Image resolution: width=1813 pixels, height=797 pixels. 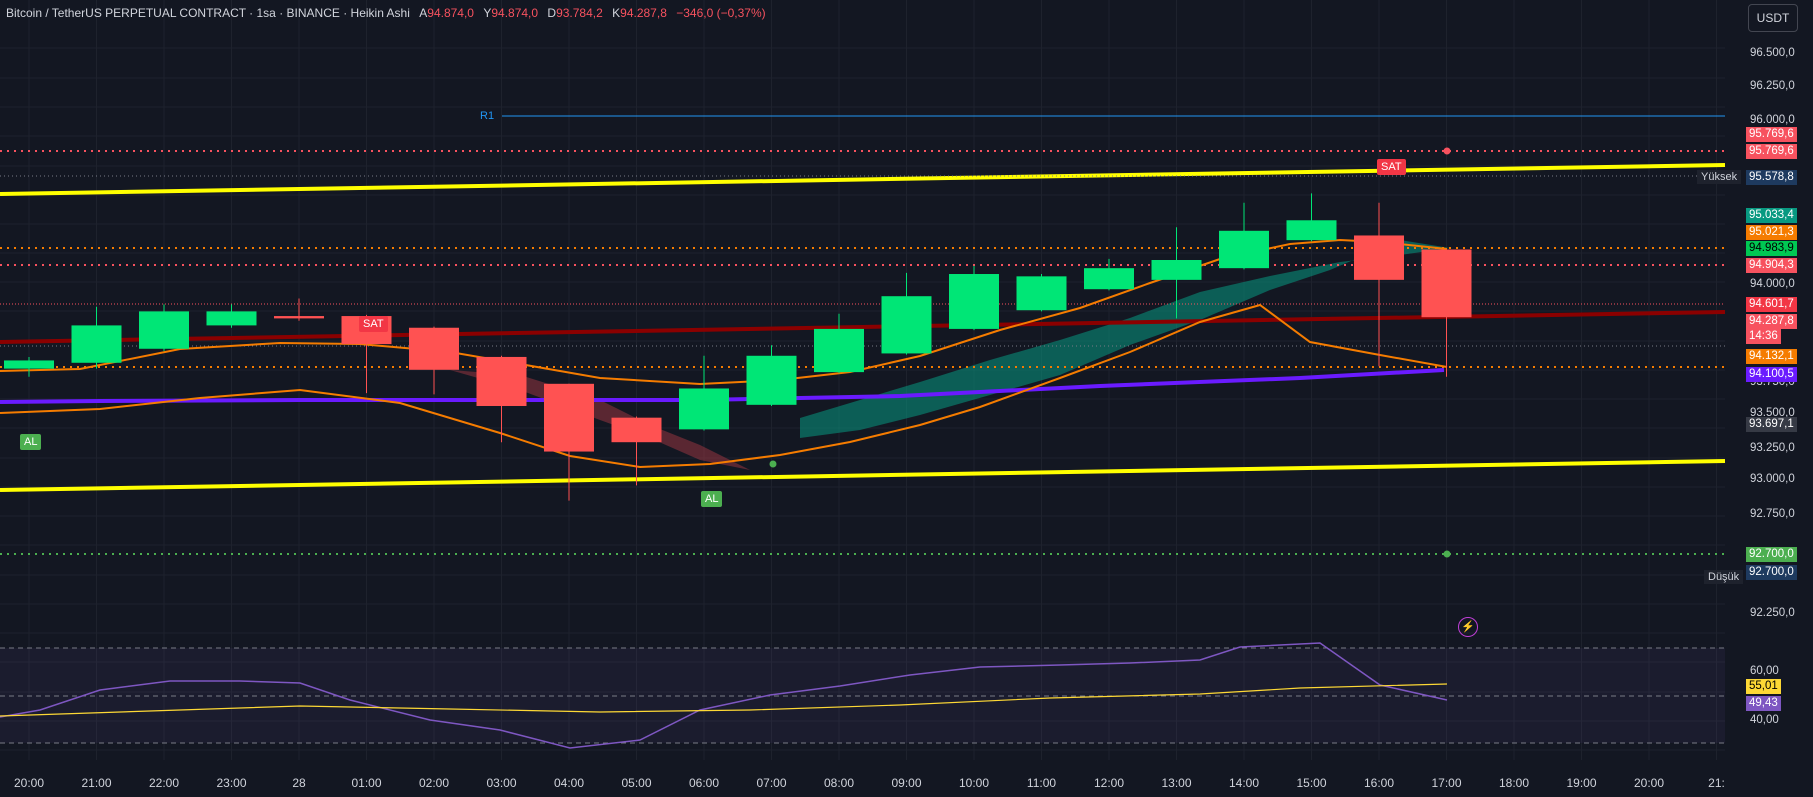 What do you see at coordinates (1772, 284) in the screenshot?
I see `price-tick: 94.000,0` at bounding box center [1772, 284].